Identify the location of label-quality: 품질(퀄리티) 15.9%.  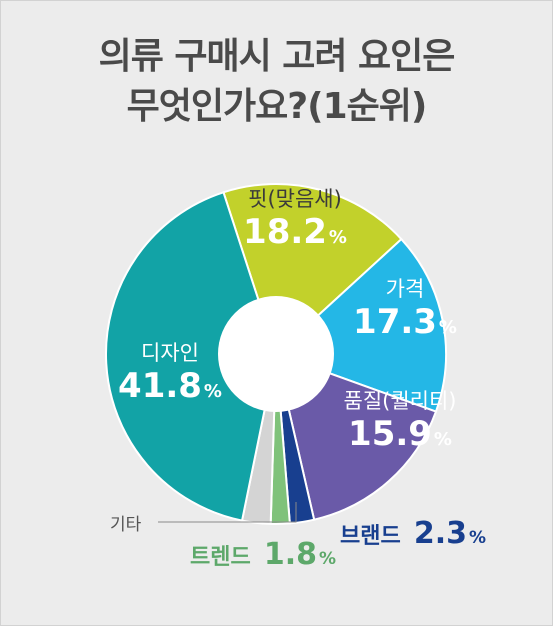
(400, 424).